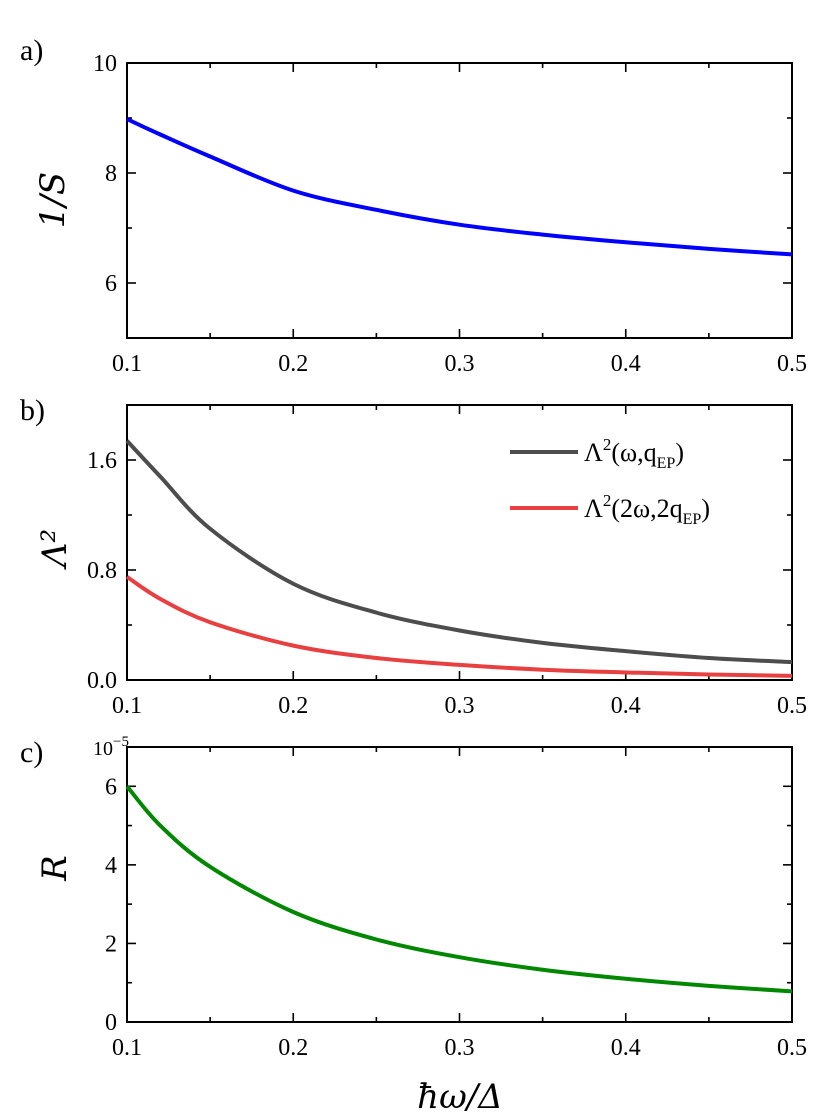  I want to click on y-tick-label: 0.8, so click(102, 571).